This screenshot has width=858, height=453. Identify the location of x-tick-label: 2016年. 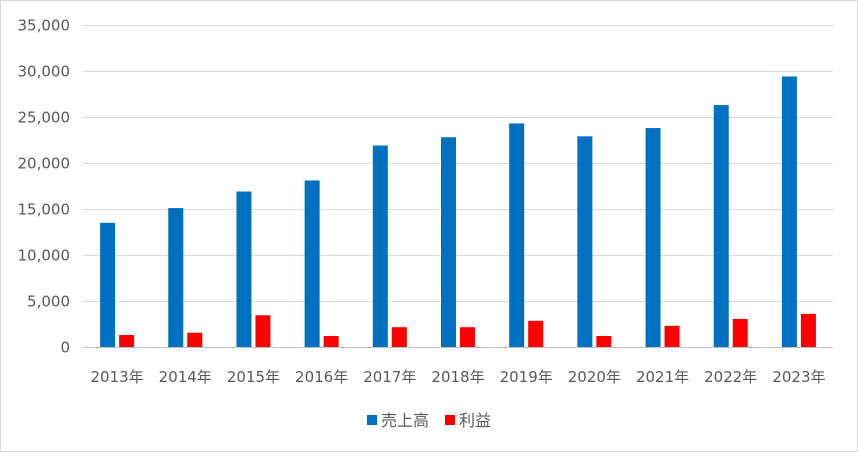
(321, 377).